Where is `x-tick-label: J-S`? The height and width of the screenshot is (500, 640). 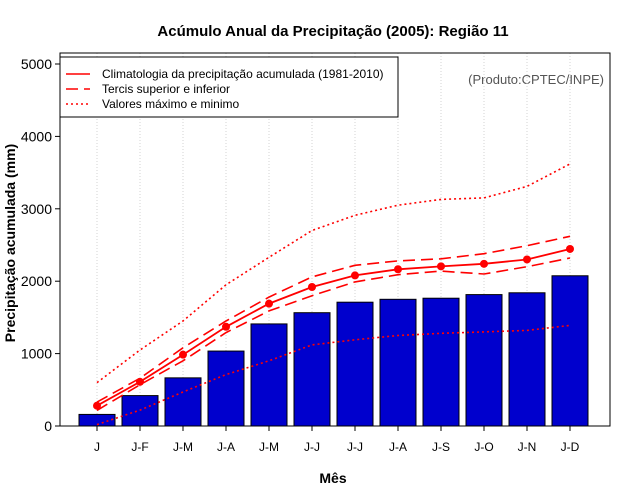 x-tick-label: J-S is located at coordinates (441, 447).